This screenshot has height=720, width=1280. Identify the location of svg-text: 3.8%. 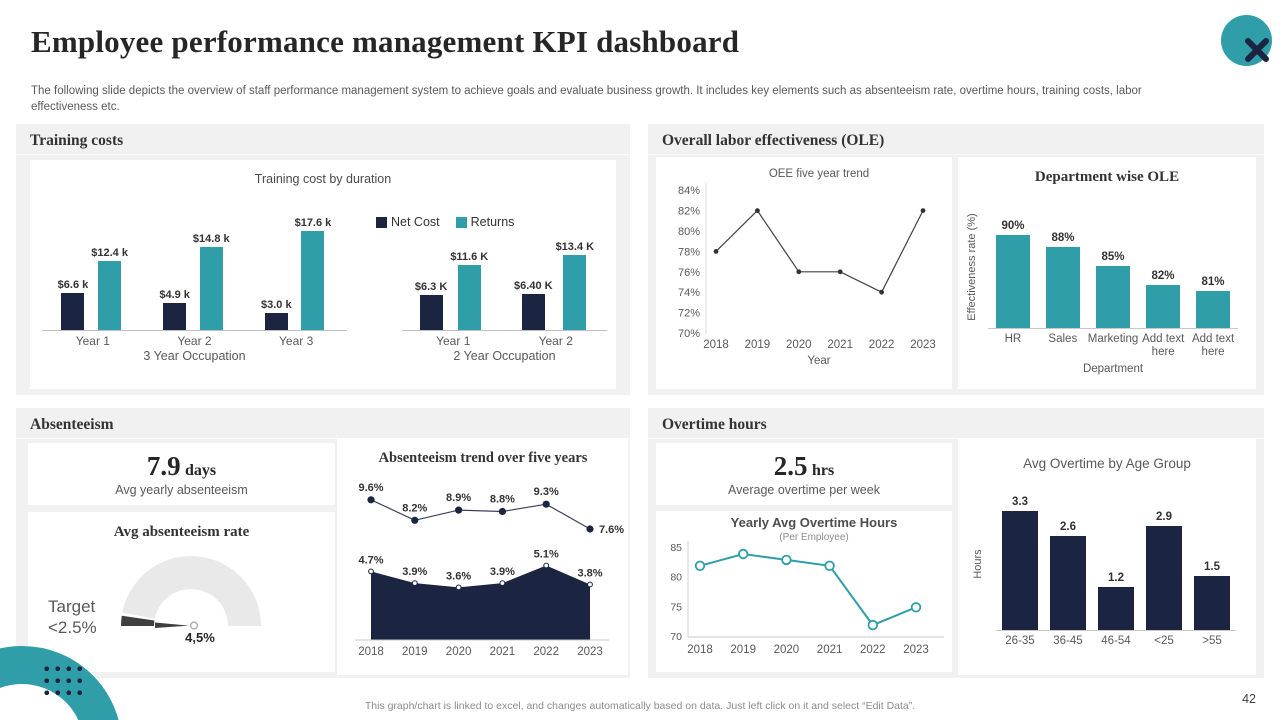
(589, 574).